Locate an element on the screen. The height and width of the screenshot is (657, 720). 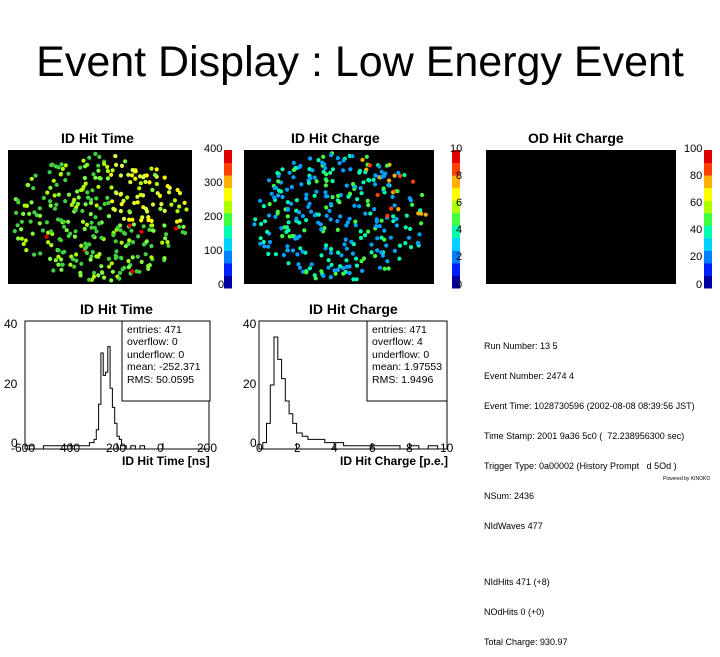
slide-title: Event Display : Low Energy Event is located at coordinates (360, 62).